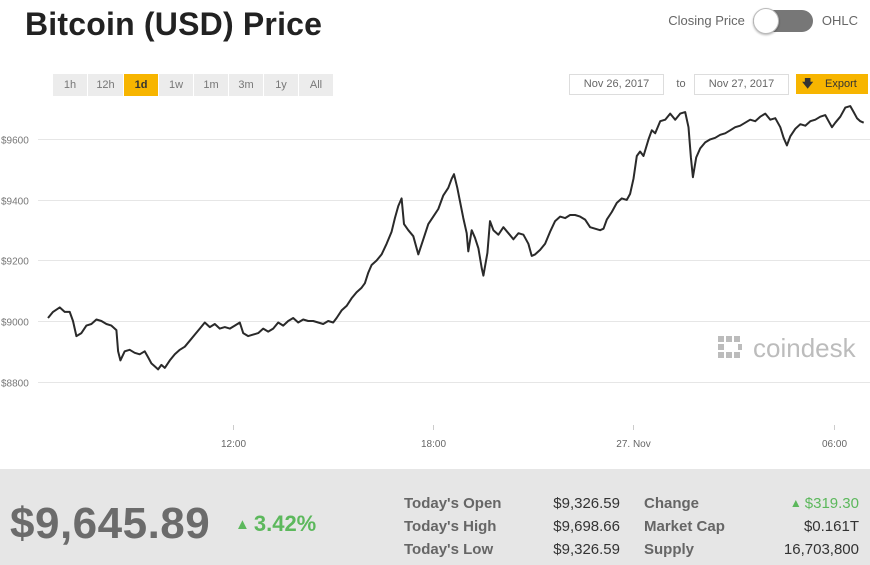 This screenshot has width=870, height=565. Describe the element at coordinates (730, 347) in the screenshot. I see `coindesk-logo-icon` at that location.